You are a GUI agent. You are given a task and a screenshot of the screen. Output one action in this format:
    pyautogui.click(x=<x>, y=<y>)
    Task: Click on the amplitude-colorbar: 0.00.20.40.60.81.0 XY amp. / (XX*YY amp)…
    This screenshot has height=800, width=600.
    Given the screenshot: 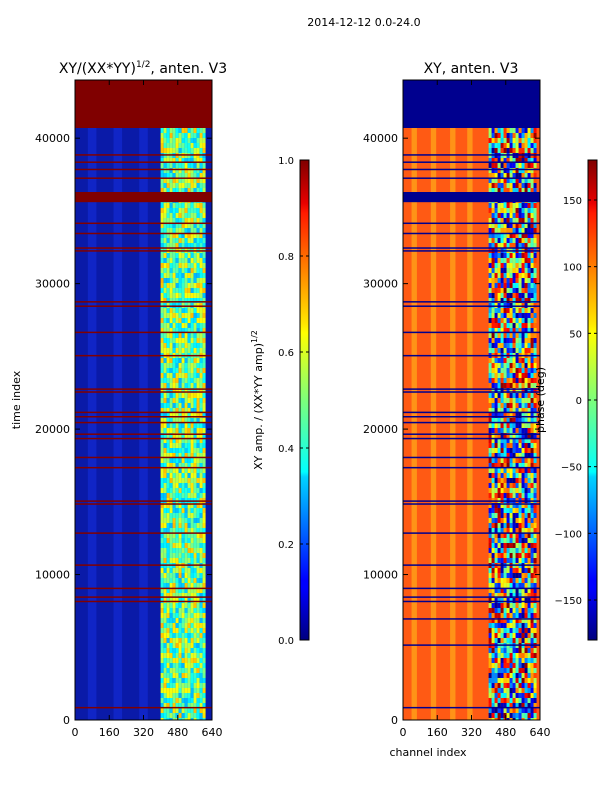 What is the action you would take?
    pyautogui.click(x=280, y=401)
    